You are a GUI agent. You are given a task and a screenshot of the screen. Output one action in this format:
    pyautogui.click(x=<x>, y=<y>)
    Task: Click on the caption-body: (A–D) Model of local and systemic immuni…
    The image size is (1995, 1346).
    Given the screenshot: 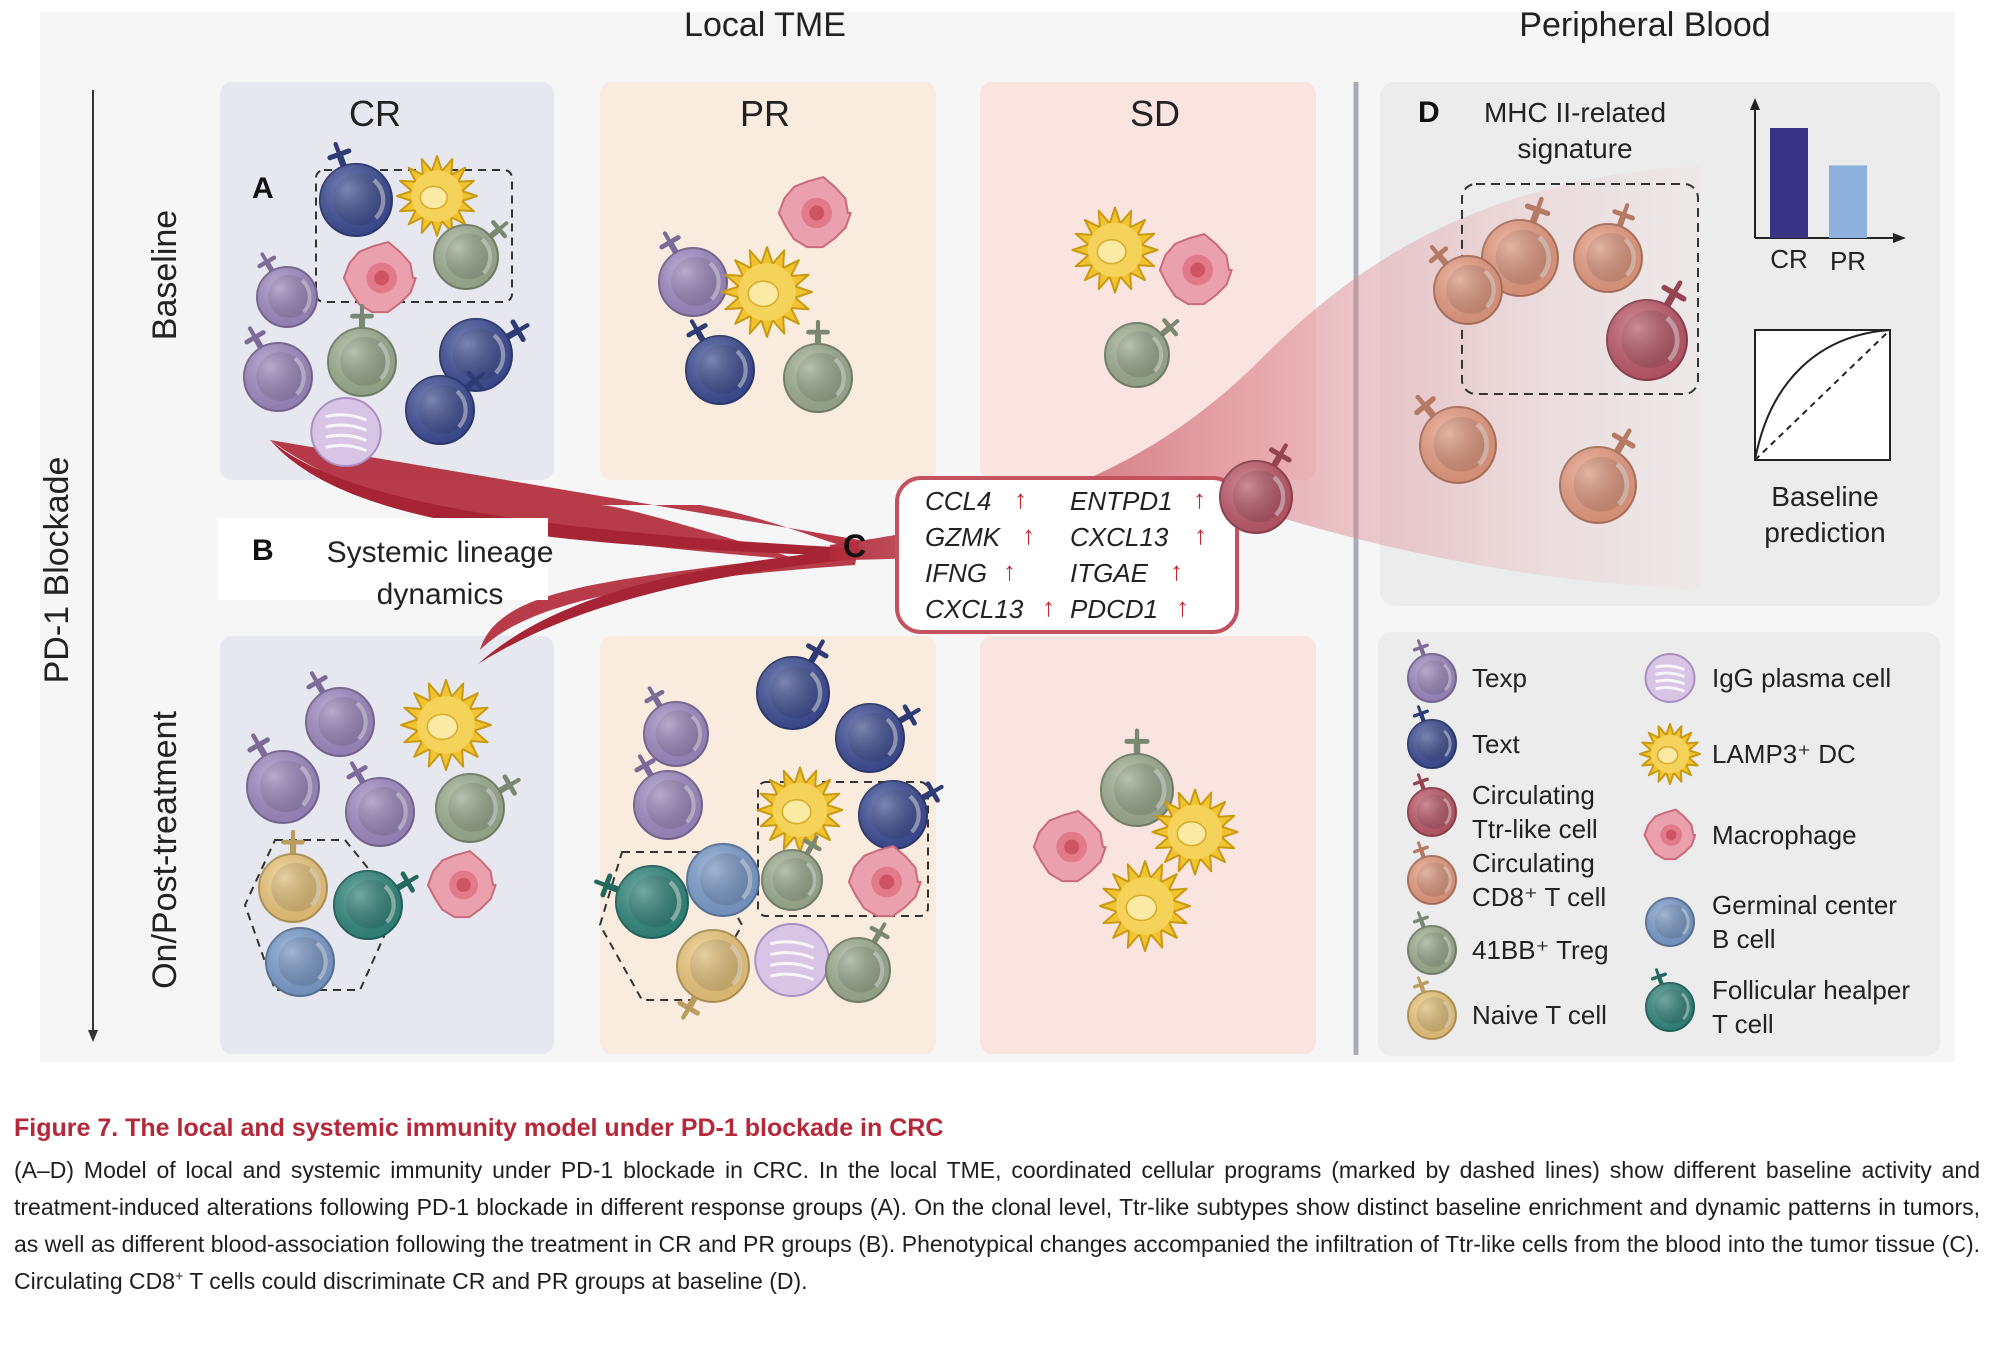 What is the action you would take?
    pyautogui.click(x=997, y=1226)
    